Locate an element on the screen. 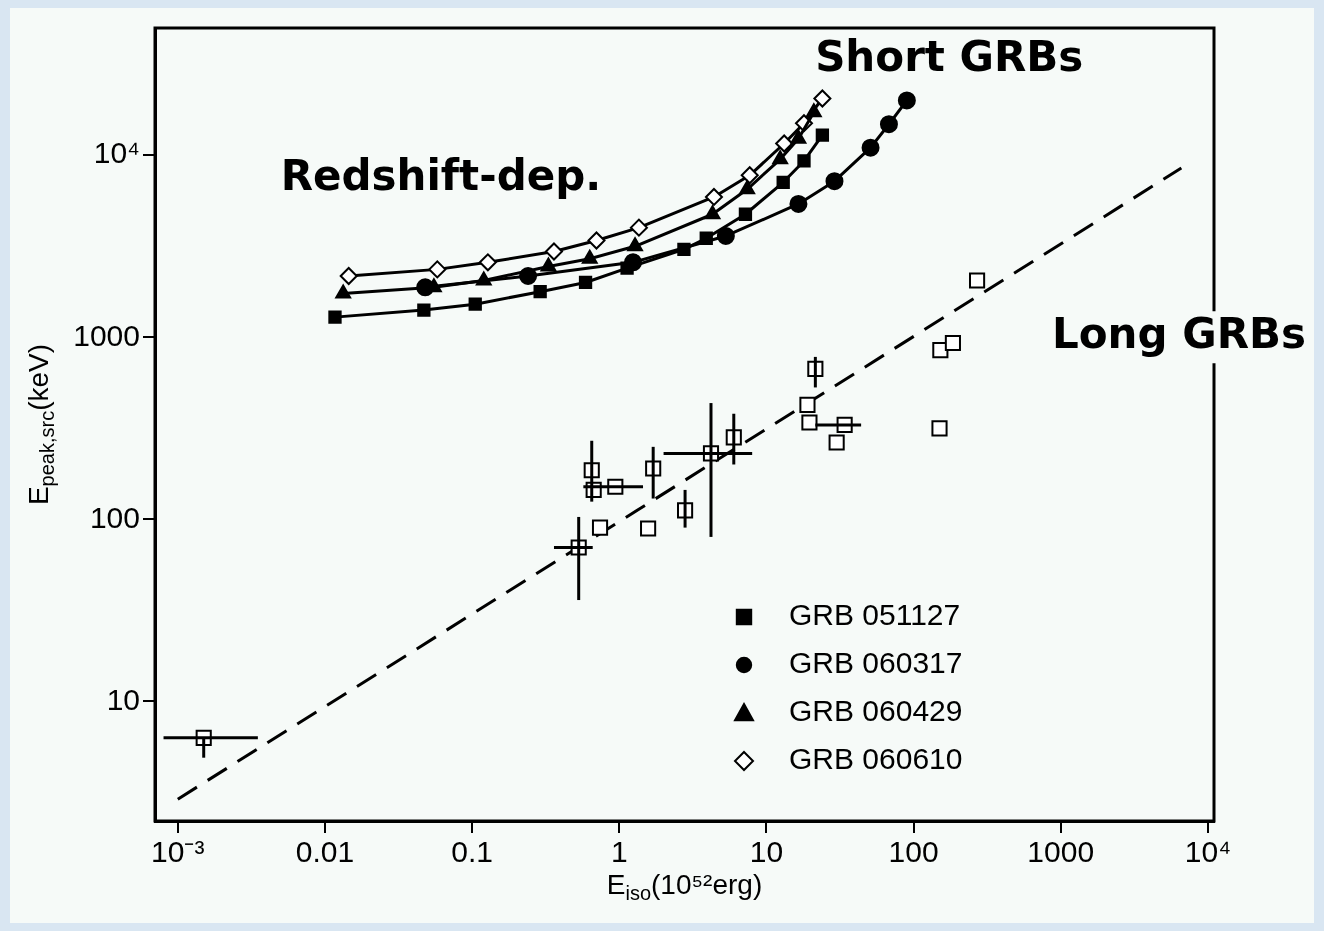  y-tick-label: 100 is located at coordinates (114, 517).